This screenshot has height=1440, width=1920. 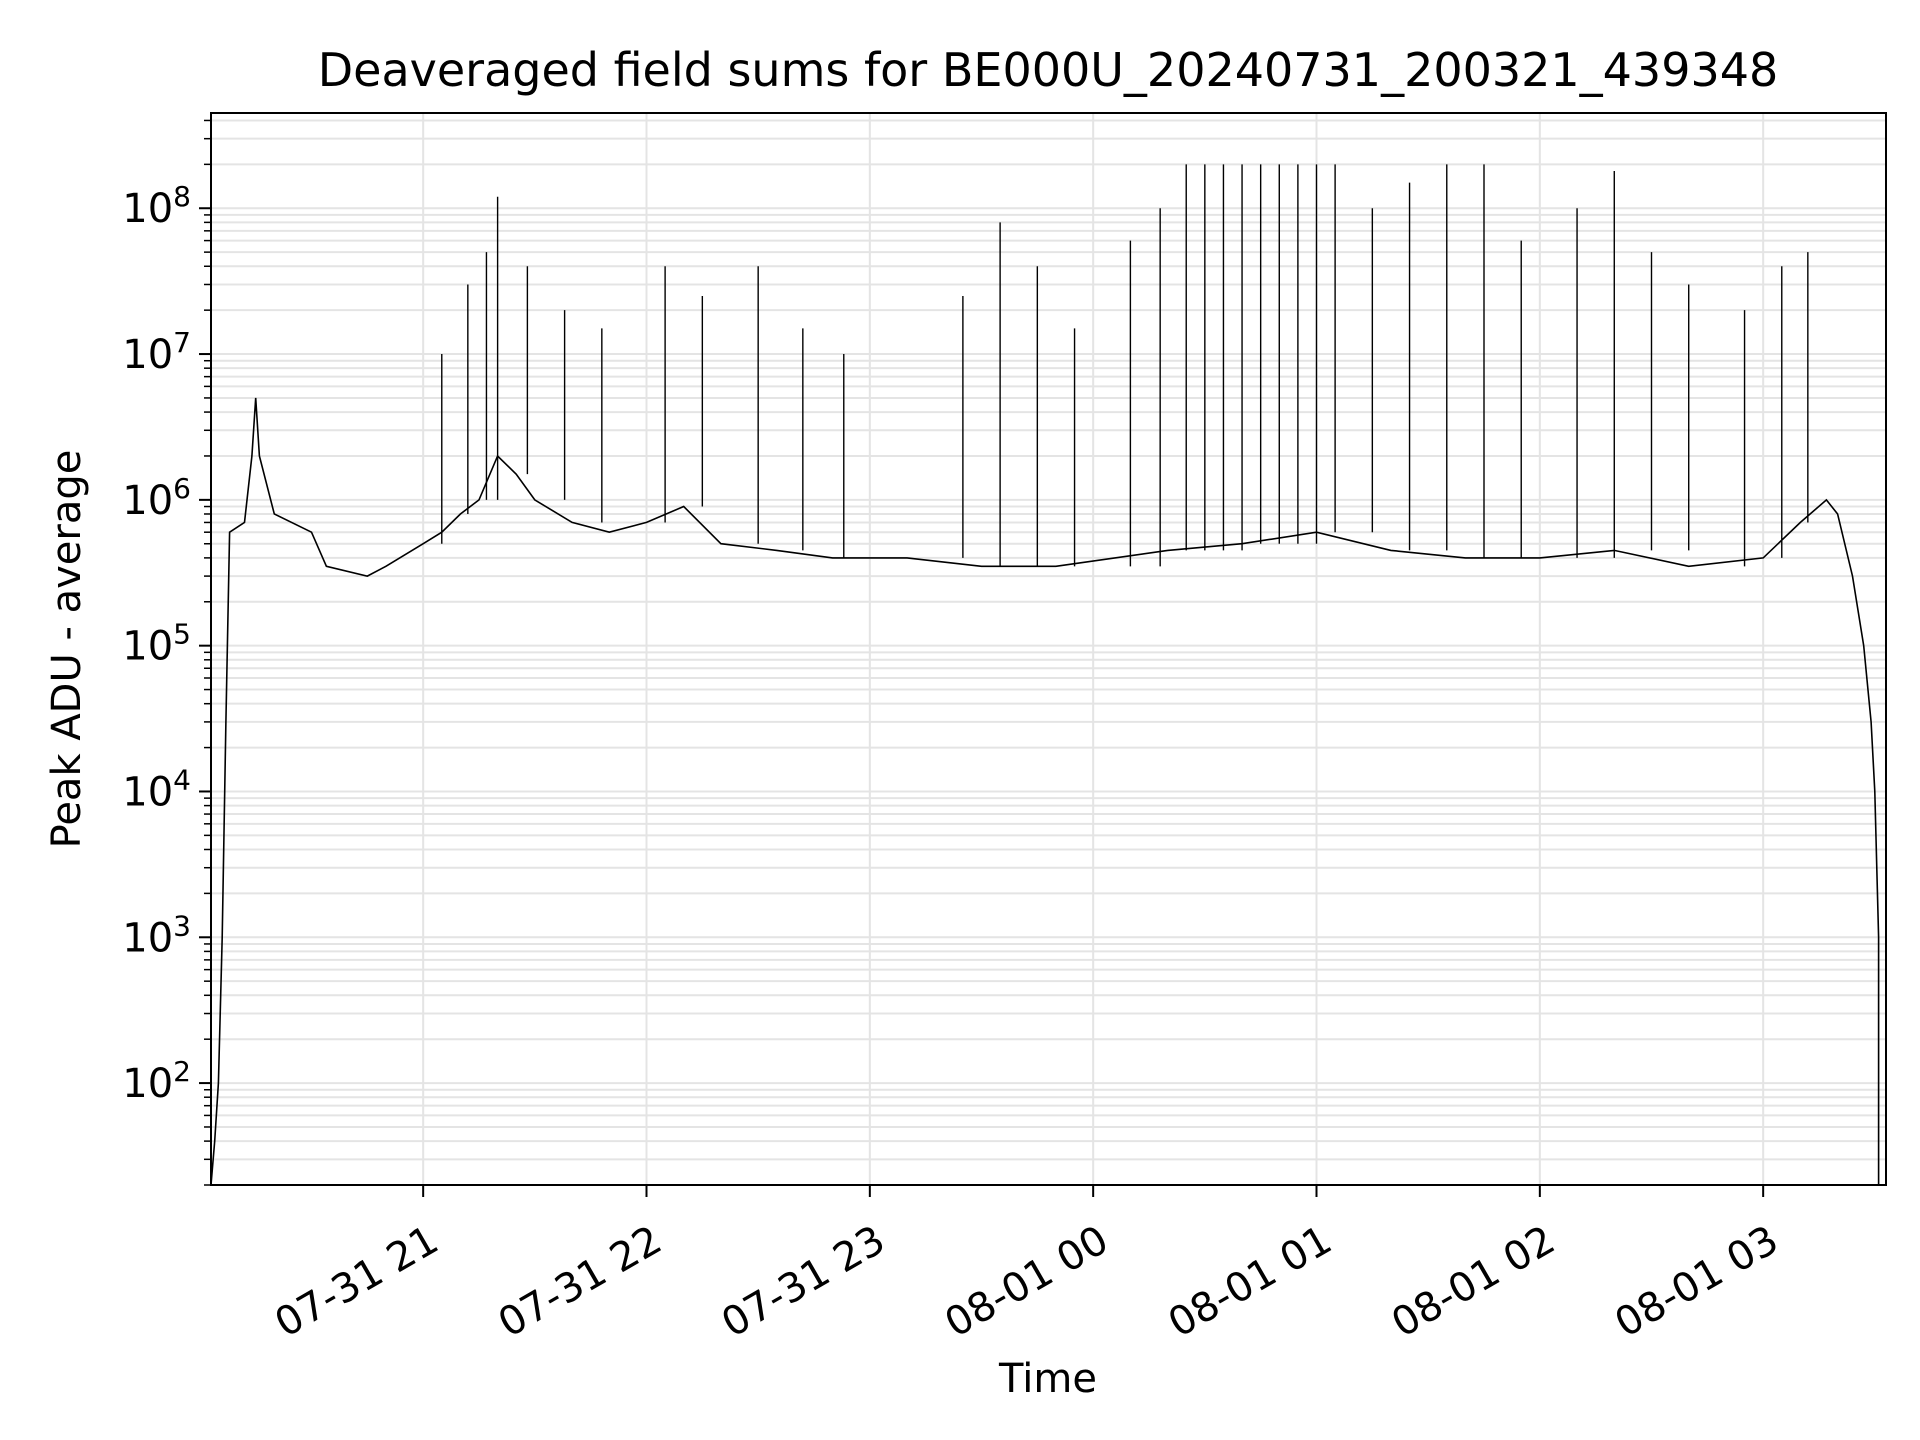 I want to click on y-tick-label: 107, so click(x=156, y=352).